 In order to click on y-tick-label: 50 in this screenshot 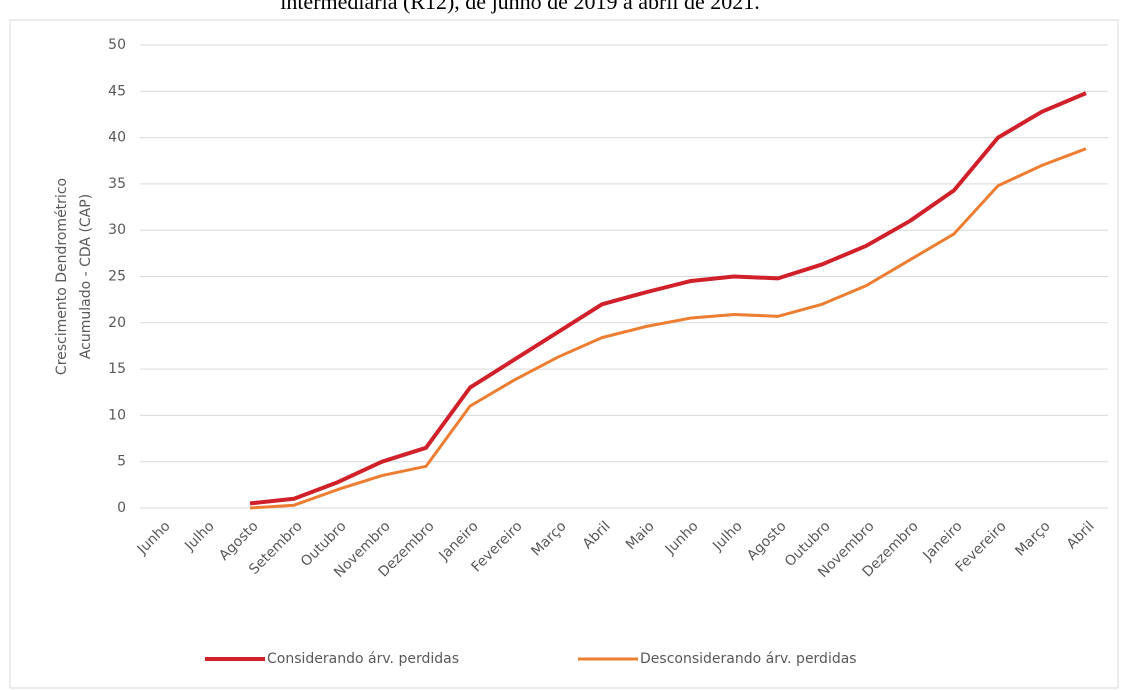, I will do `click(117, 45)`.